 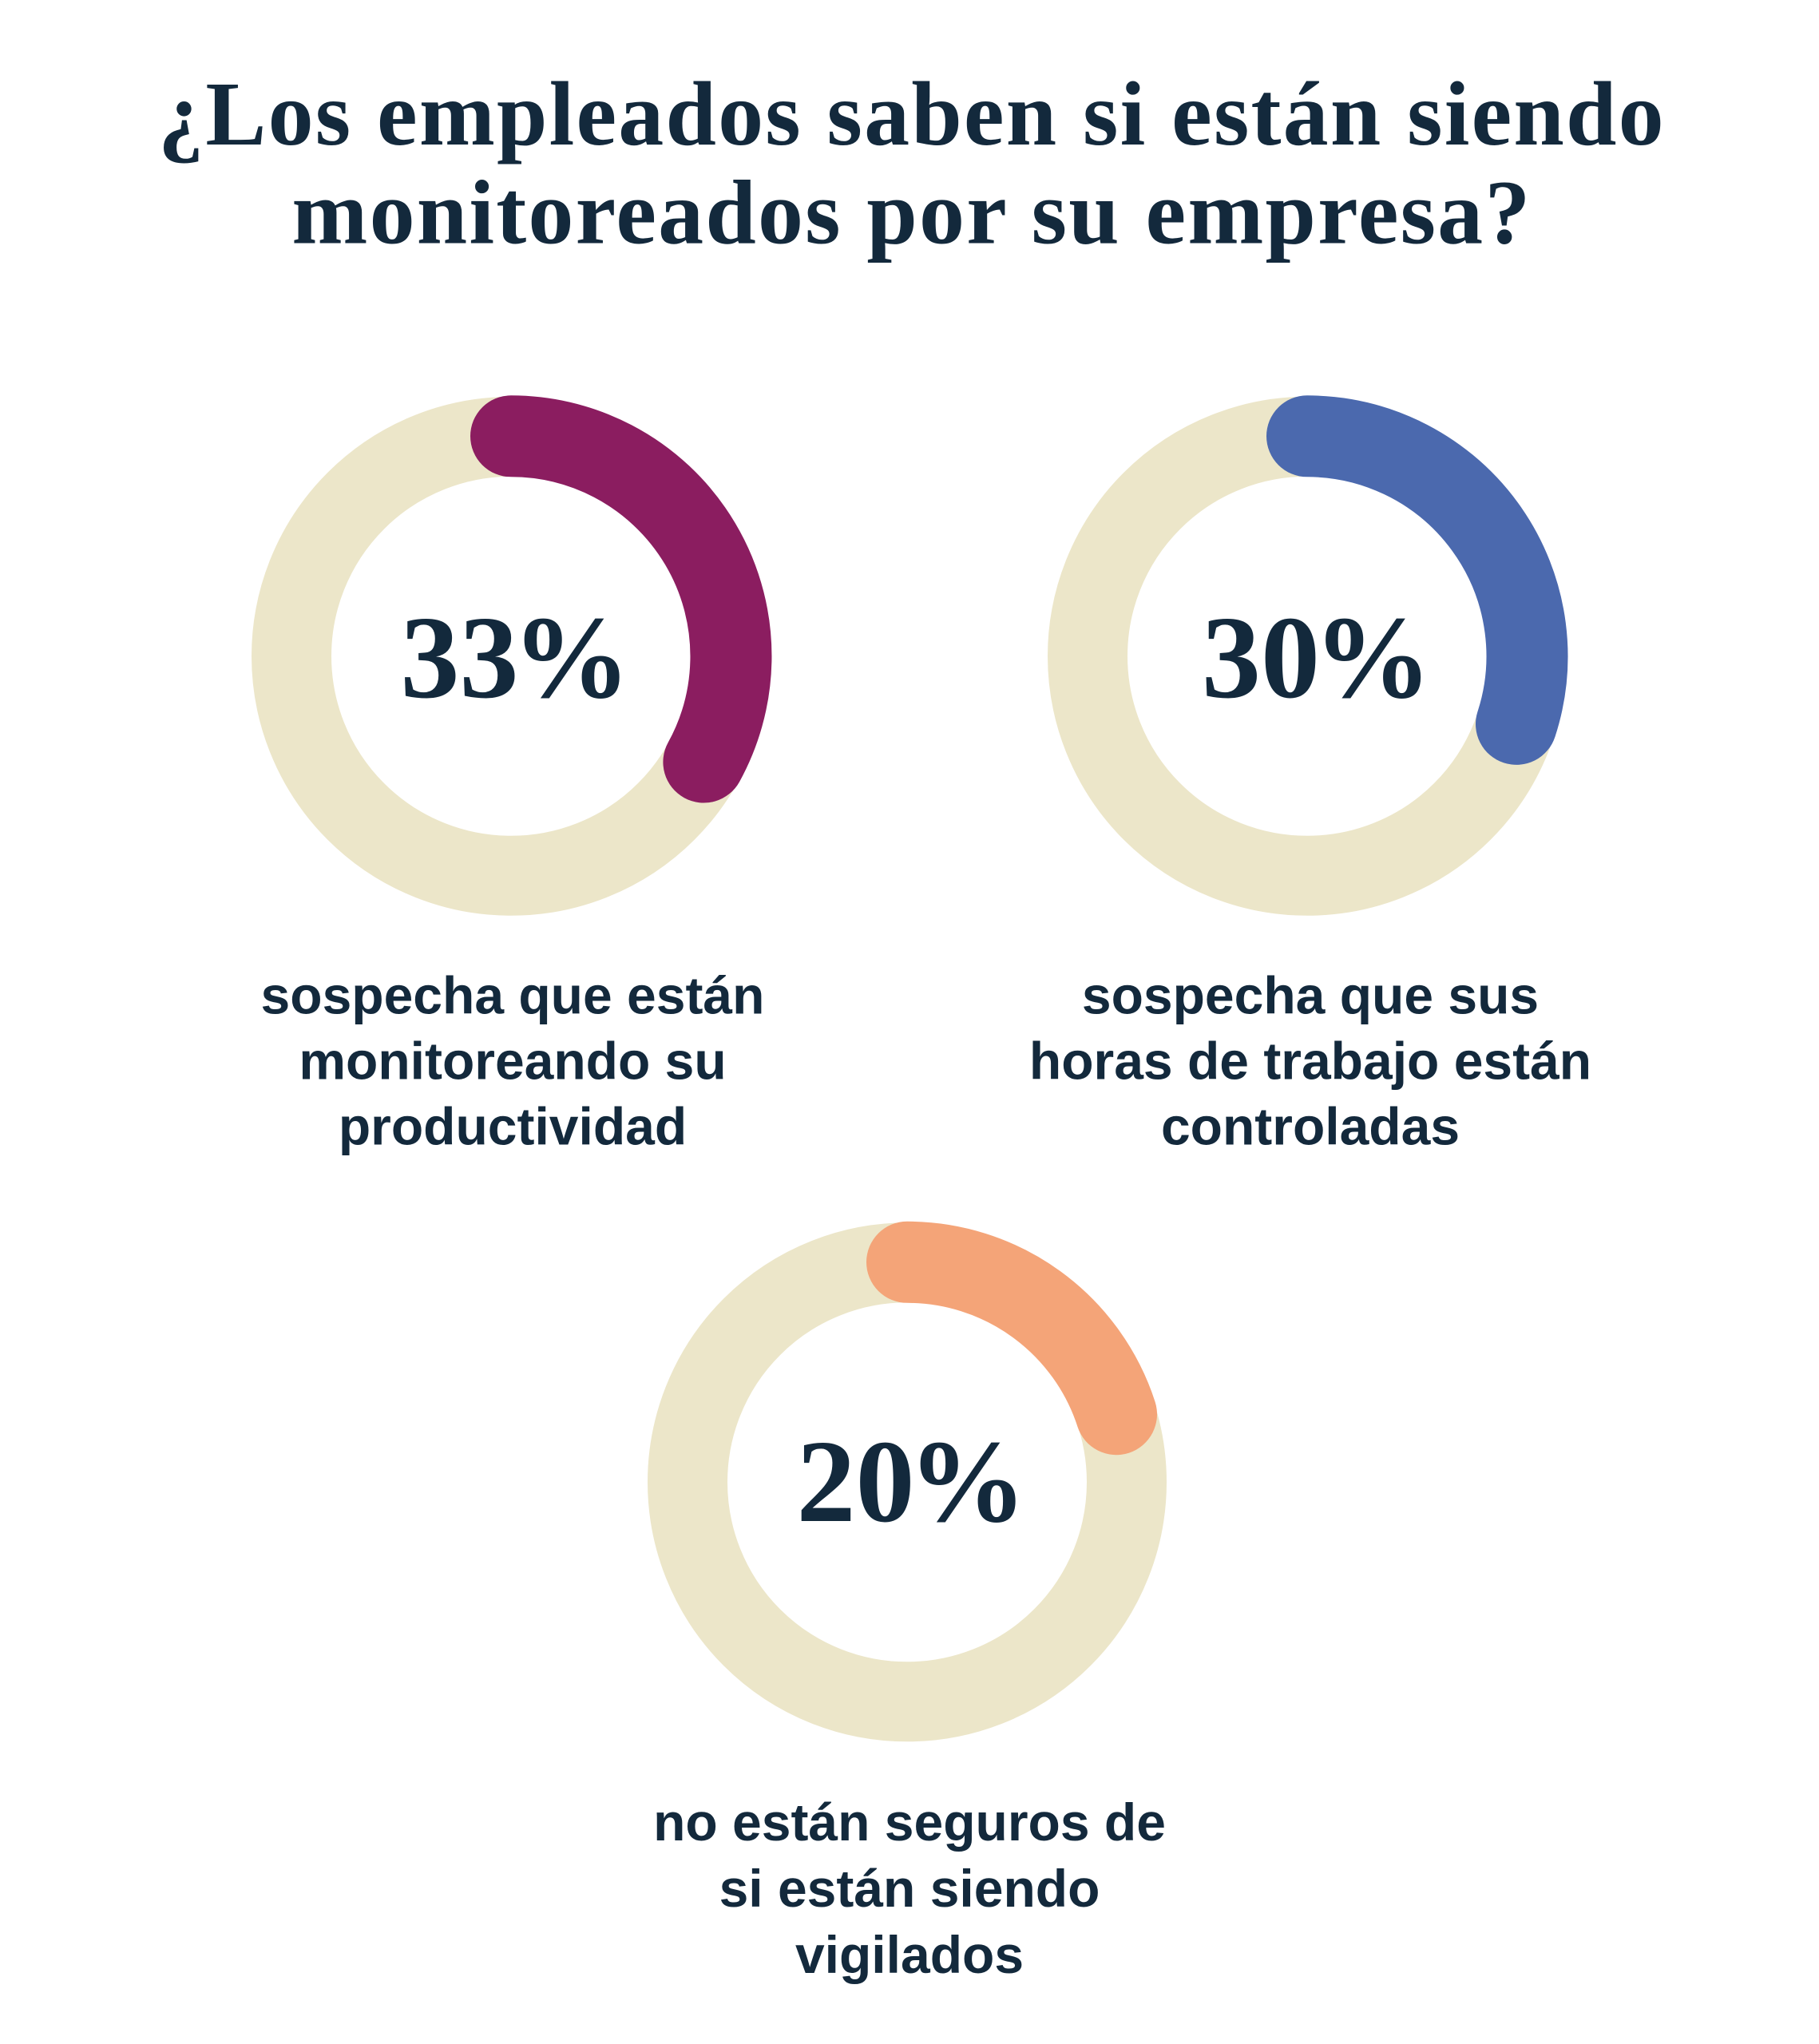 What do you see at coordinates (1310, 1126) in the screenshot?
I see `svg-text: controladas` at bounding box center [1310, 1126].